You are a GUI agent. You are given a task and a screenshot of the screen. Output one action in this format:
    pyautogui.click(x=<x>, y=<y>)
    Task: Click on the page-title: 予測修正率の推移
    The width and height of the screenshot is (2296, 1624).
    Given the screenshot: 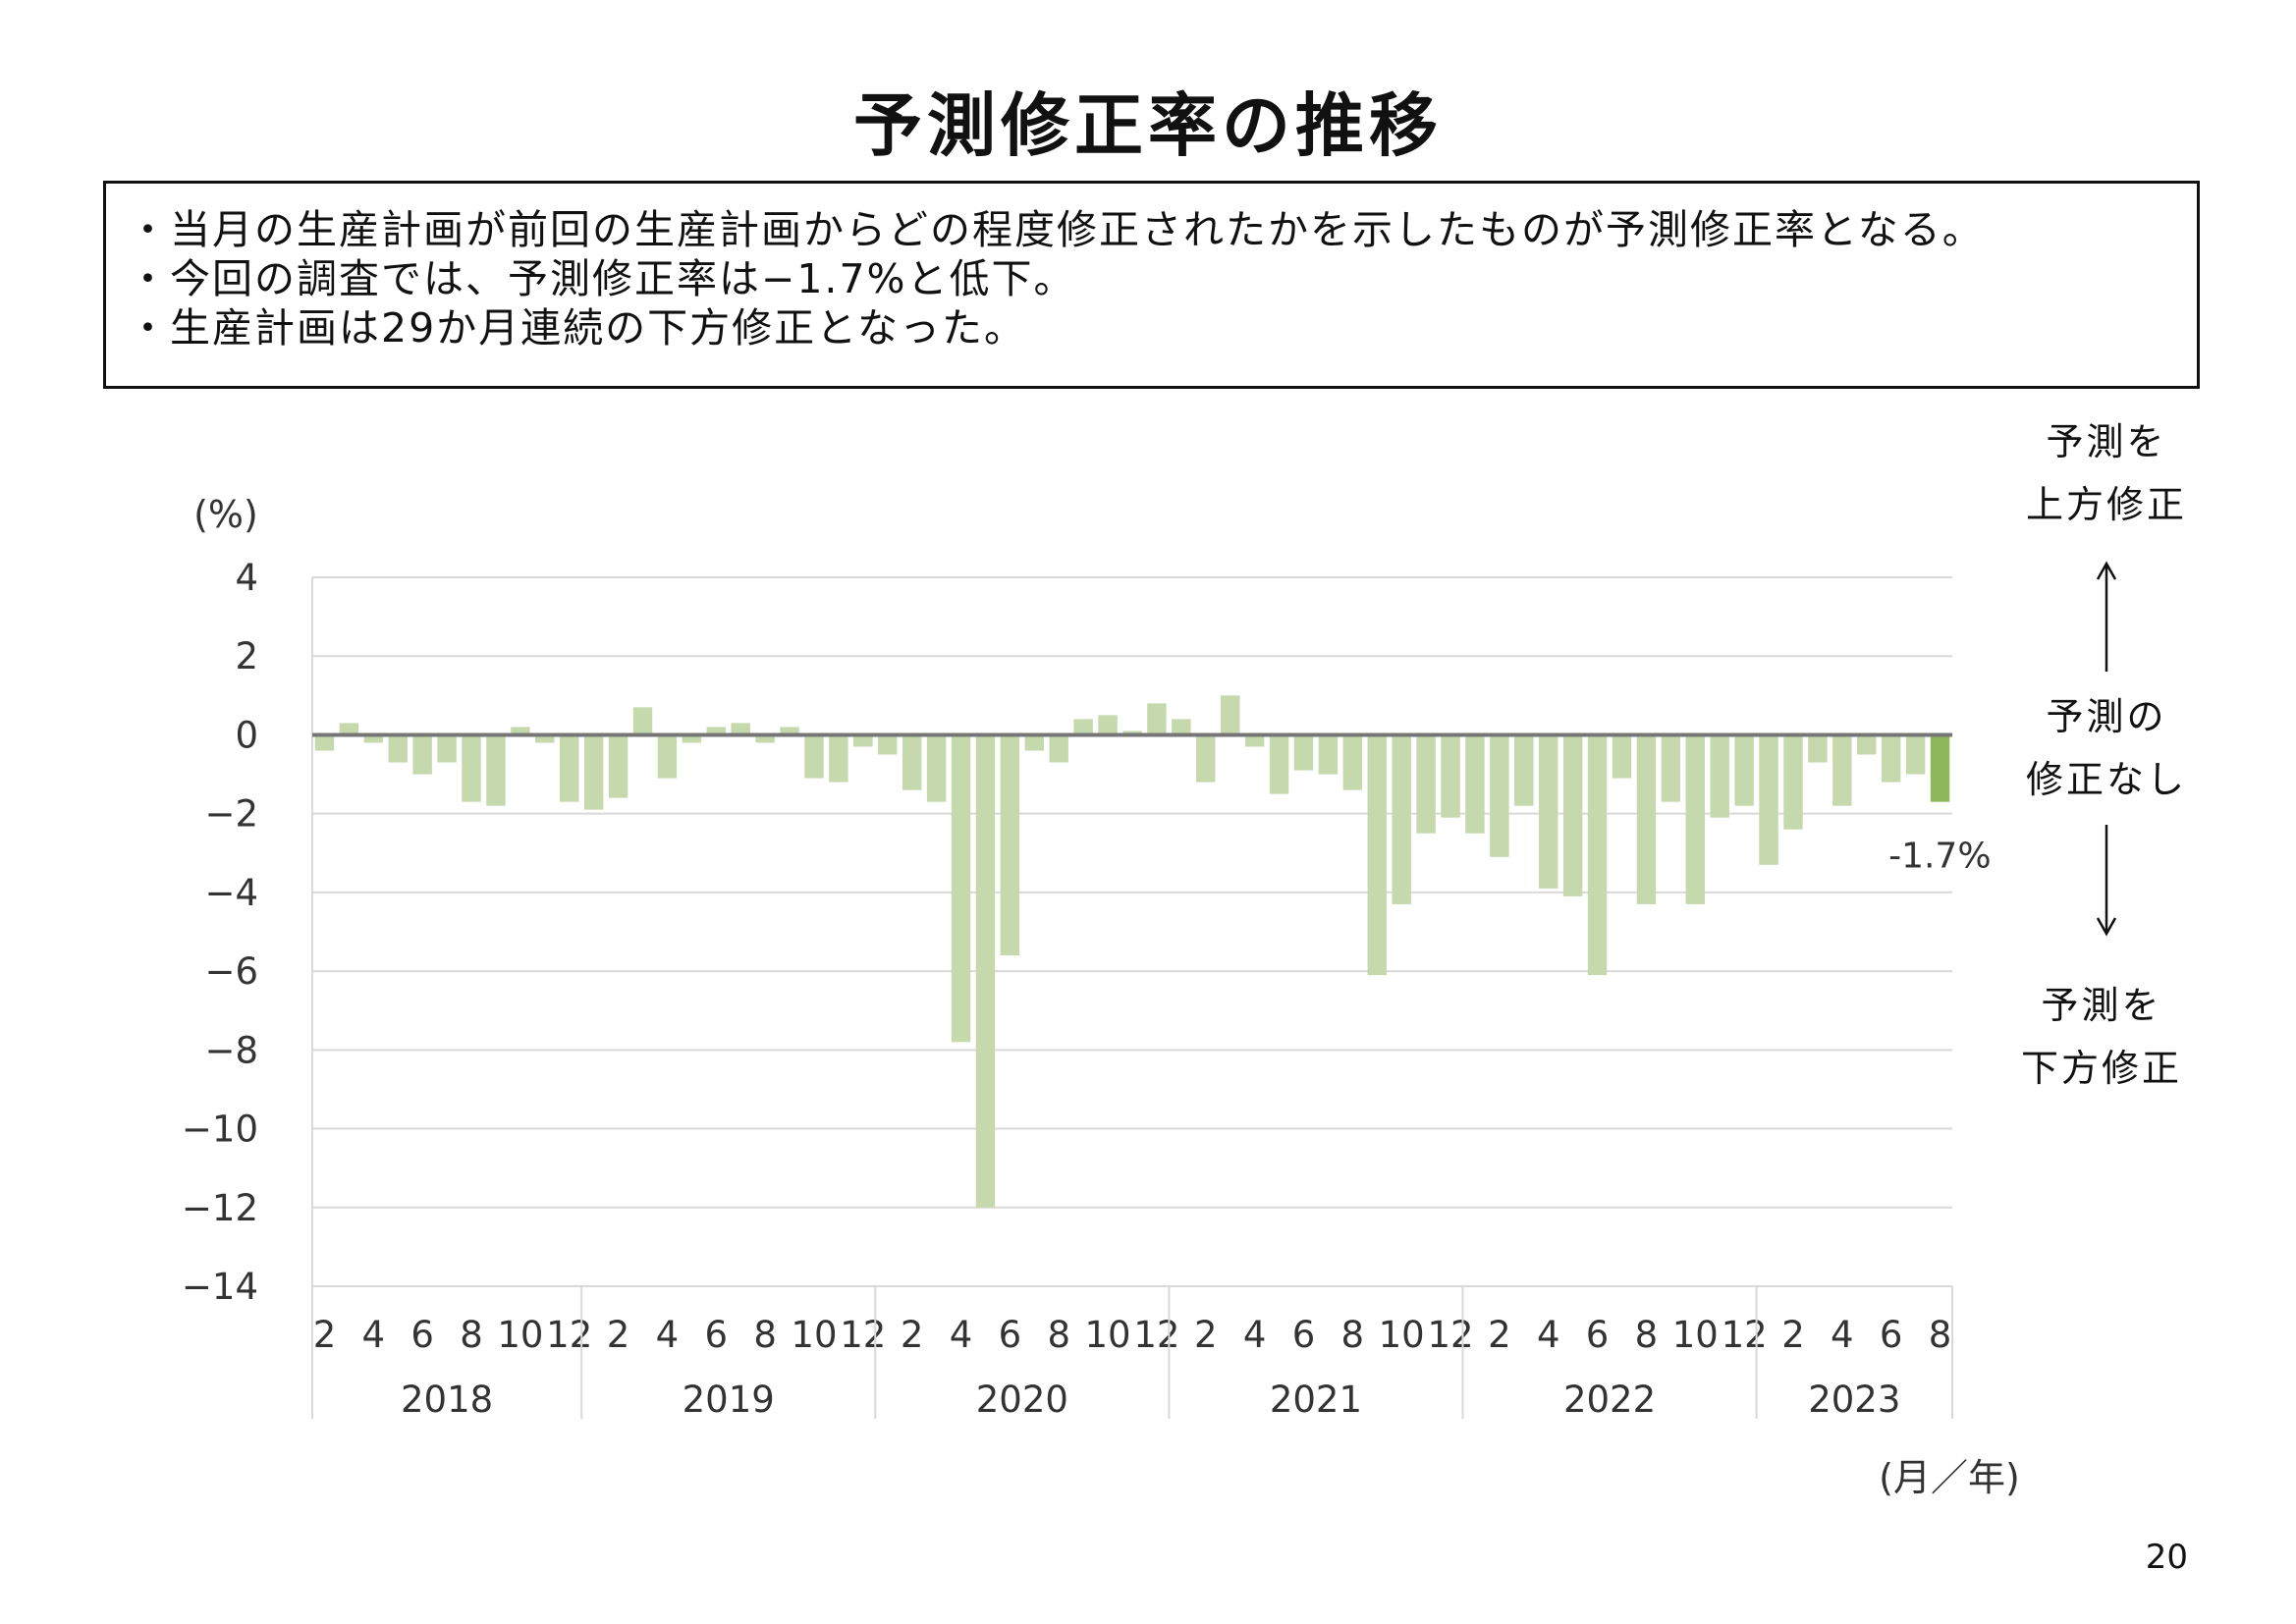 What is the action you would take?
    pyautogui.click(x=1148, y=125)
    